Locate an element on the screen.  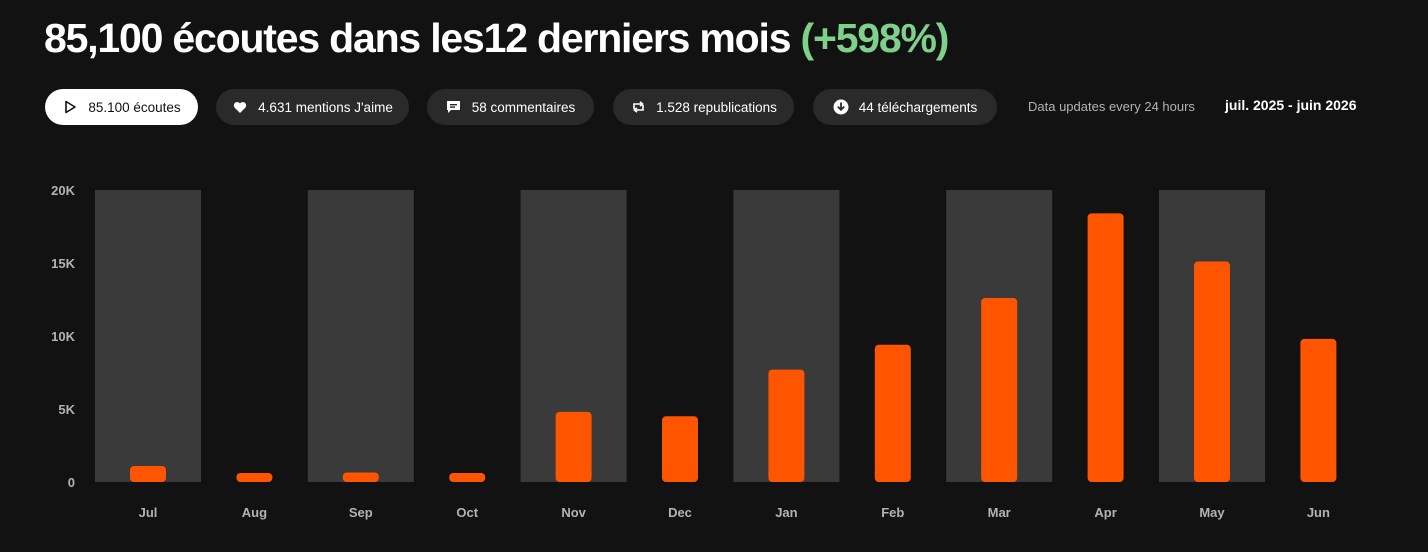
x-tick-label: Jun is located at coordinates (1318, 512).